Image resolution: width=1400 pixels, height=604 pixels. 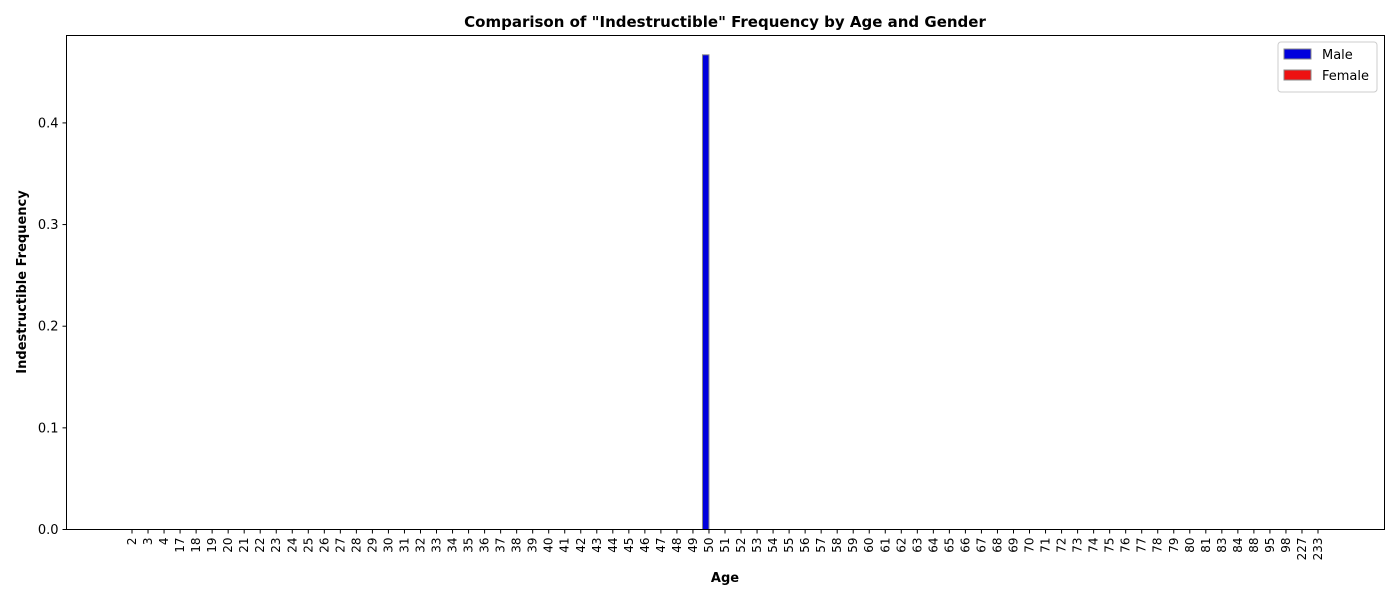 What do you see at coordinates (1030, 545) in the screenshot?
I see `x-tick-label: 70` at bounding box center [1030, 545].